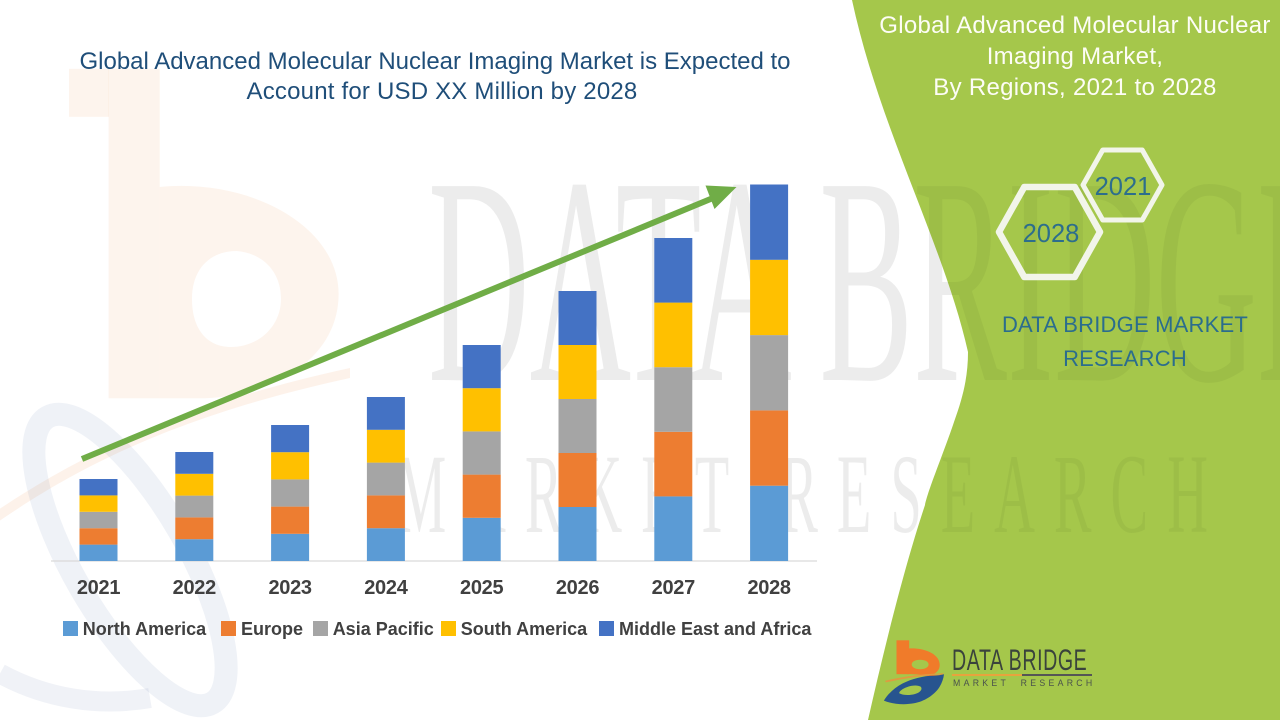 The image size is (1280, 720). Describe the element at coordinates (1051, 234) in the screenshot. I see `svg-text: 2028` at that location.